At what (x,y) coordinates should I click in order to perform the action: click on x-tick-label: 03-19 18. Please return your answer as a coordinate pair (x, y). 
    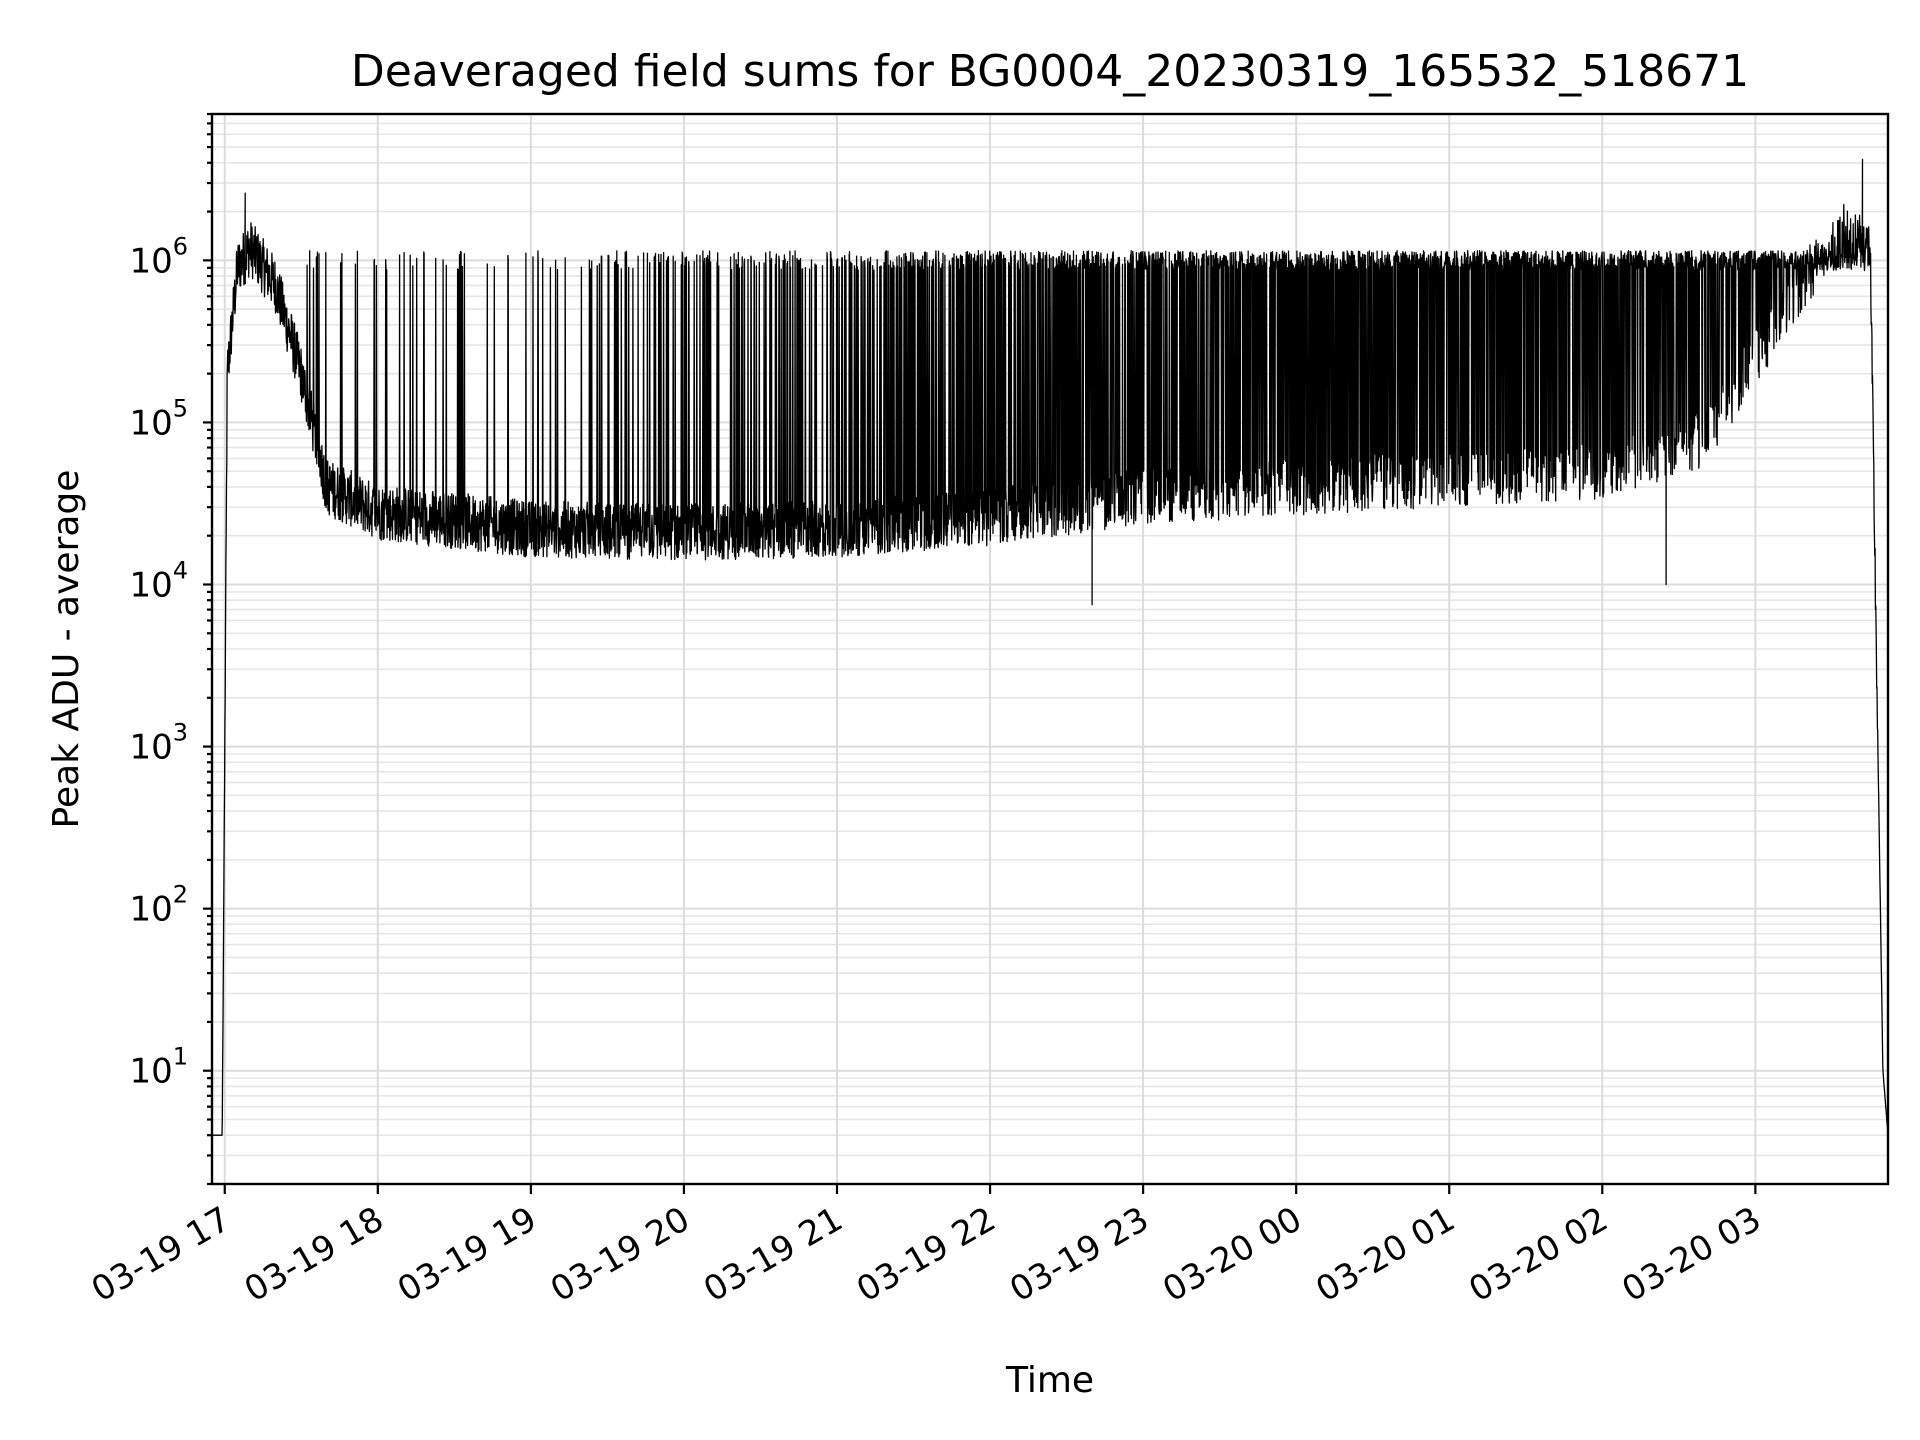
    Looking at the image, I should click on (314, 1254).